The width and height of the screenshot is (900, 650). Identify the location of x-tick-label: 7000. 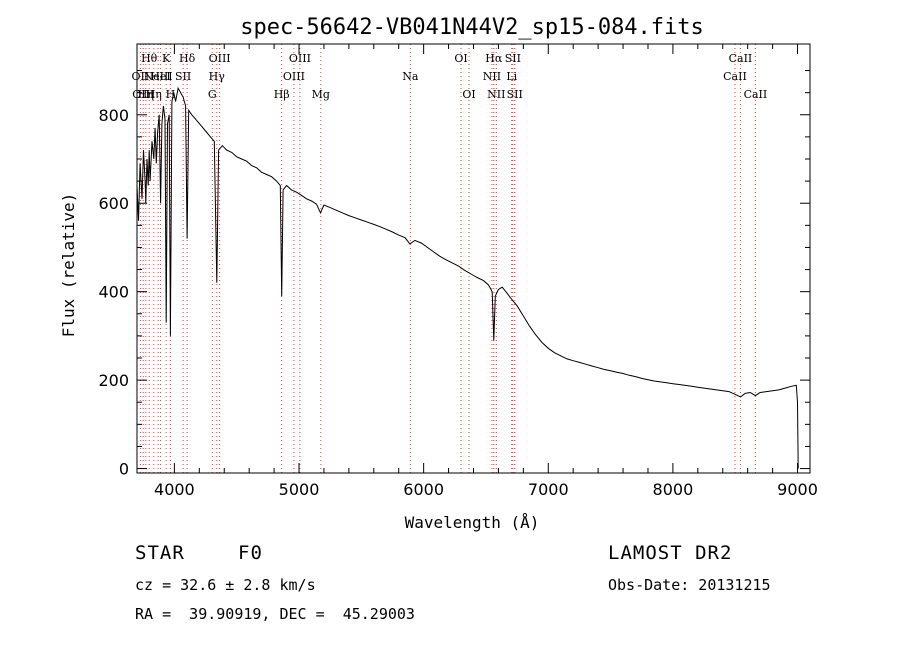
(548, 489).